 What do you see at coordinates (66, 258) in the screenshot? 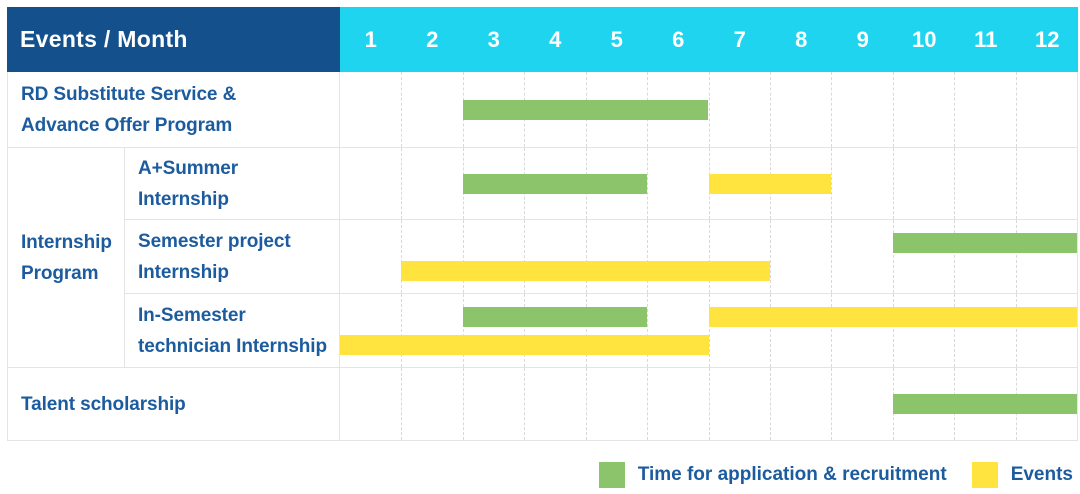
I see `group-label-internship-program: Internship Program` at bounding box center [66, 258].